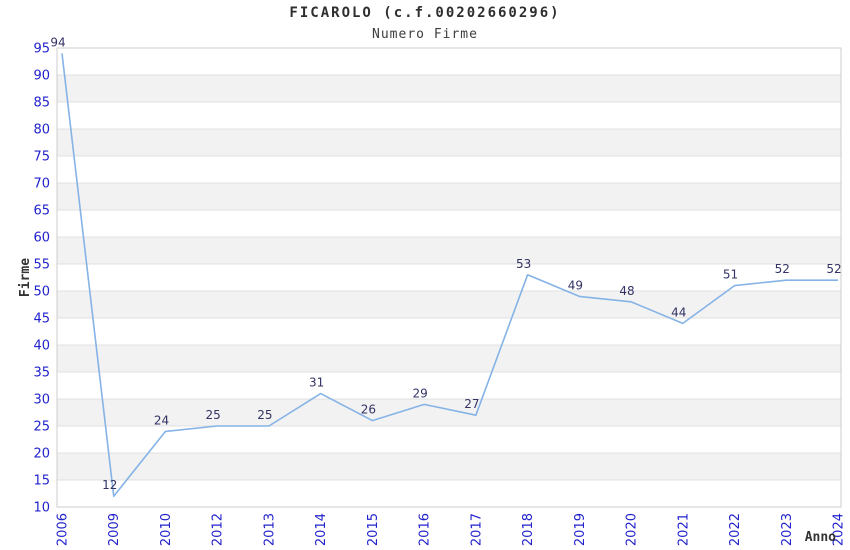  What do you see at coordinates (161, 420) in the screenshot?
I see `point-label: 24` at bounding box center [161, 420].